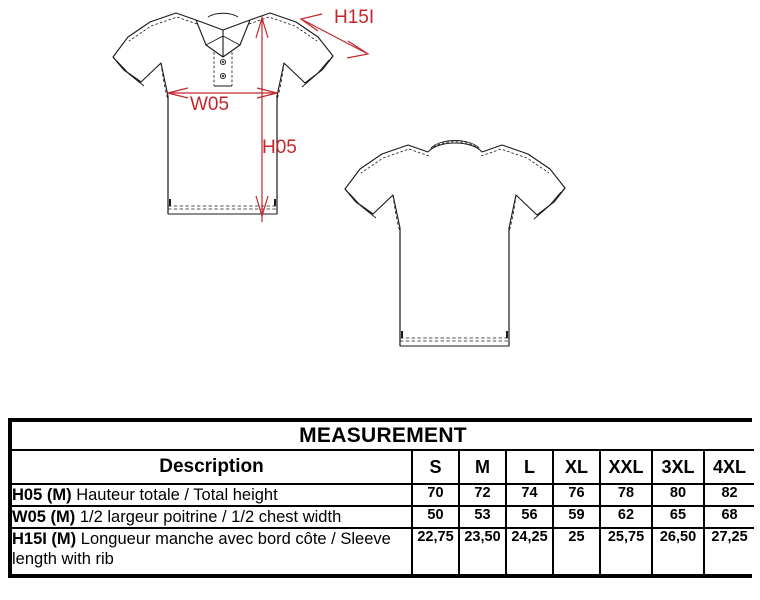  Describe the element at coordinates (576, 550) in the screenshot. I see `cell-h15i-xl: 25` at that location.